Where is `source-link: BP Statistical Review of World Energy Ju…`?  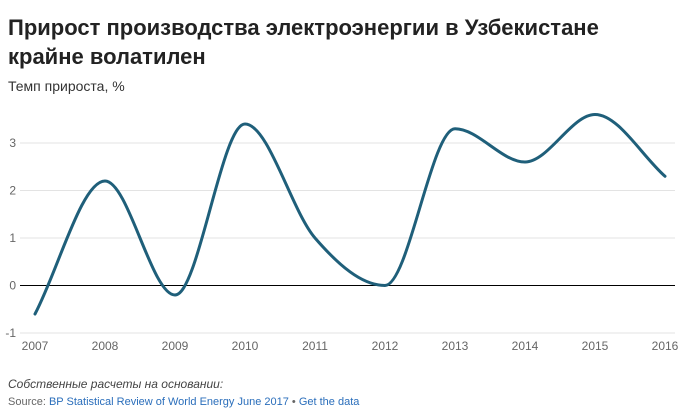 source-link: BP Statistical Review of World Energy Ju… is located at coordinates (168, 402).